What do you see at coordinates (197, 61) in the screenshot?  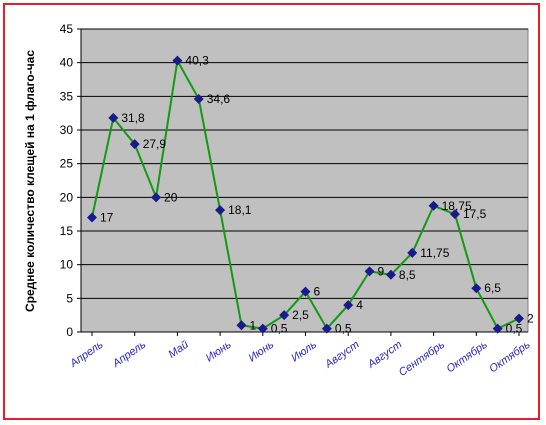 I see `data-label: 40,3` at bounding box center [197, 61].